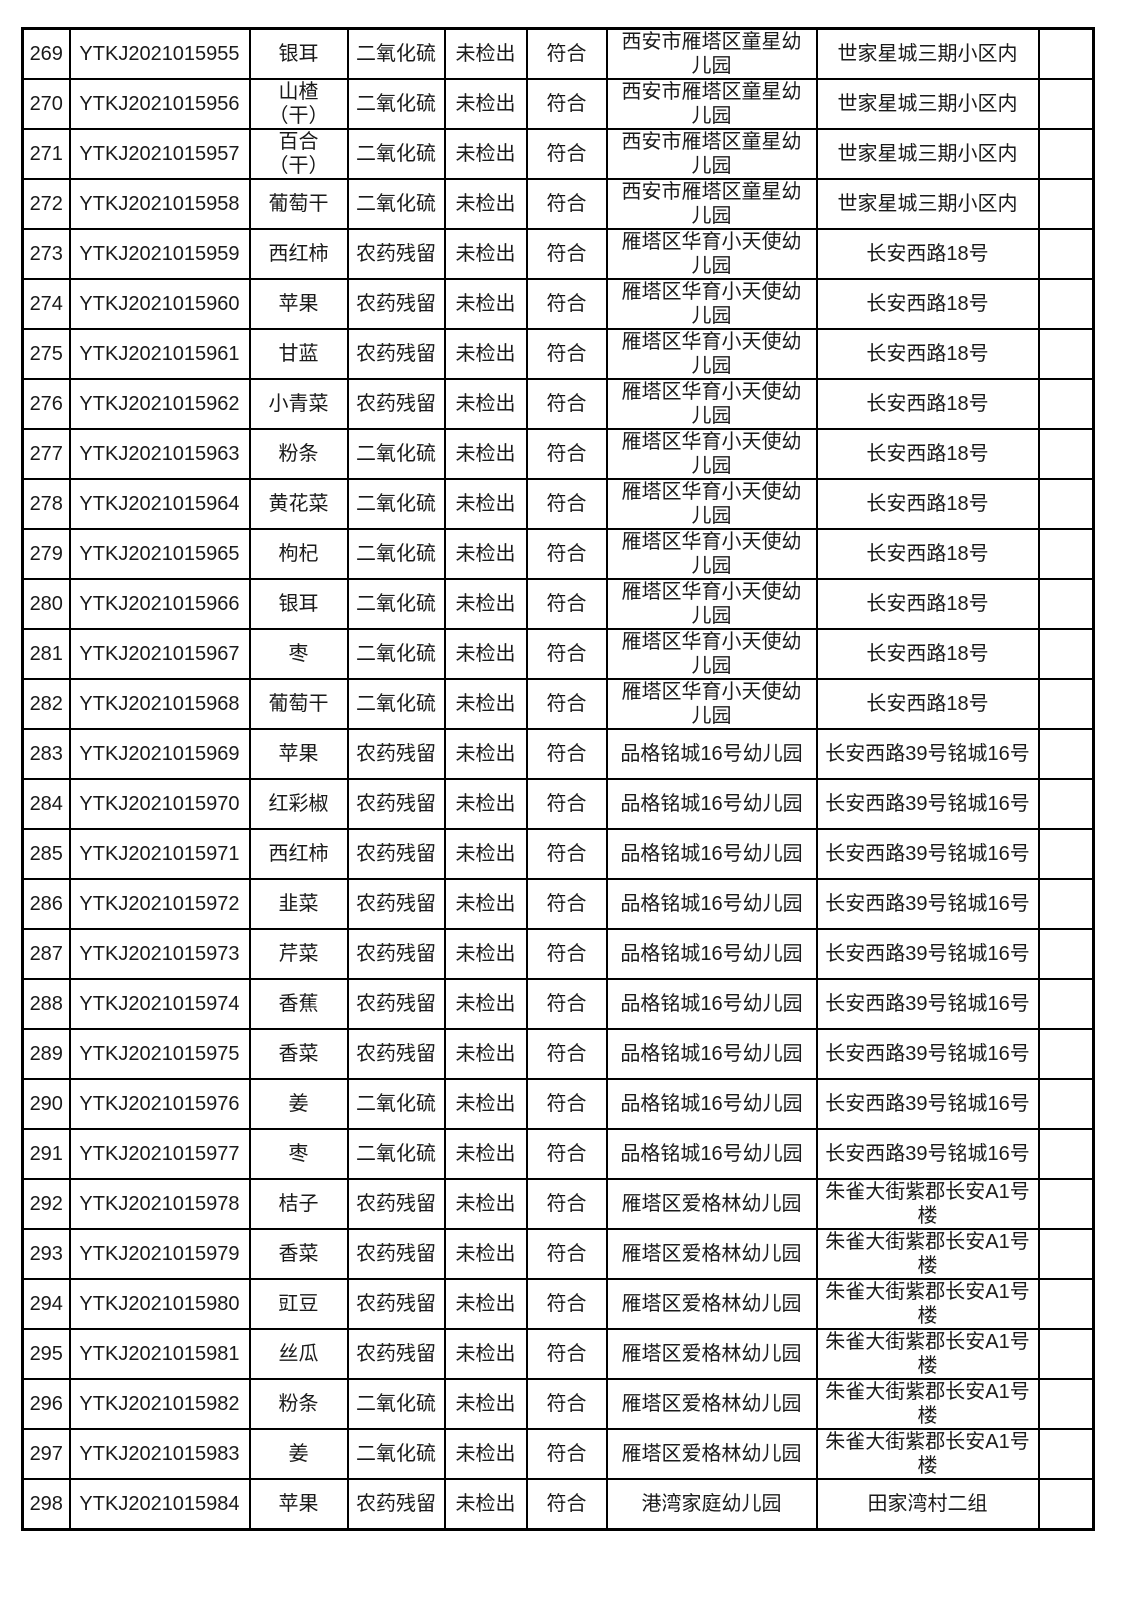 The height and width of the screenshot is (1600, 1131). What do you see at coordinates (159, 454) in the screenshot?
I see `sample-id-cell: YTKJ2021015963` at bounding box center [159, 454].